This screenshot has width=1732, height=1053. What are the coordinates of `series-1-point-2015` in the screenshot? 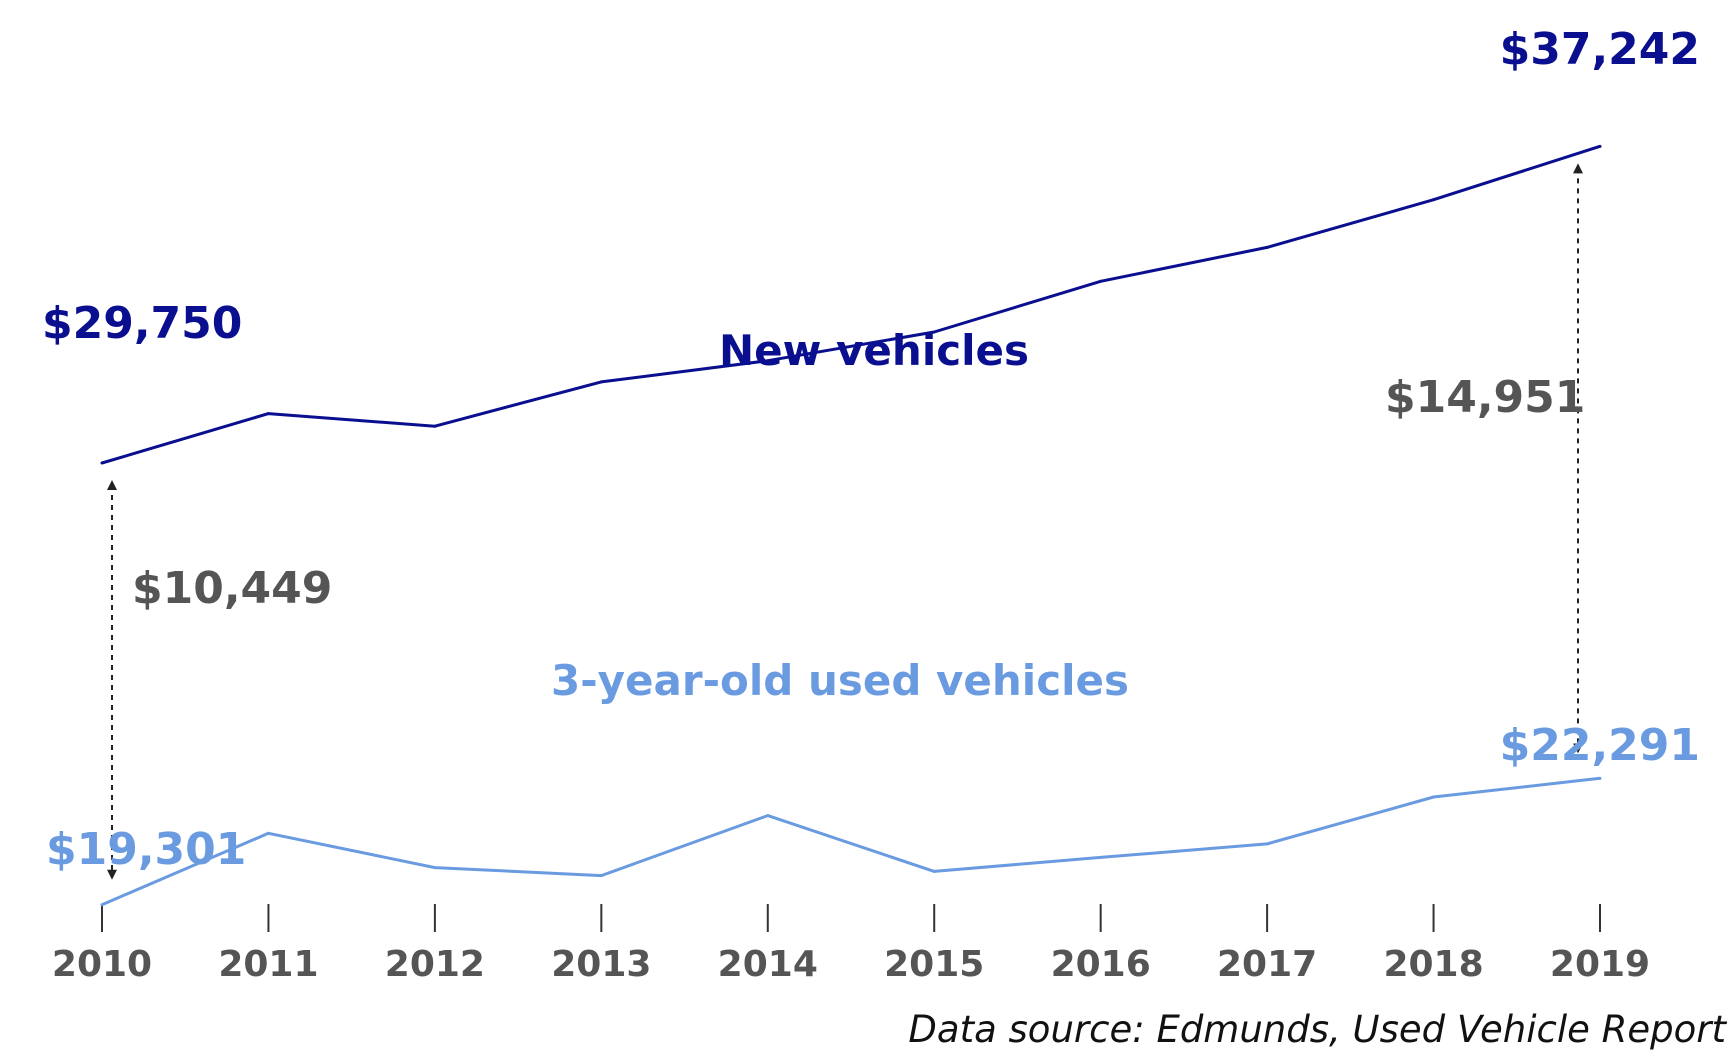 It's located at (934, 871).